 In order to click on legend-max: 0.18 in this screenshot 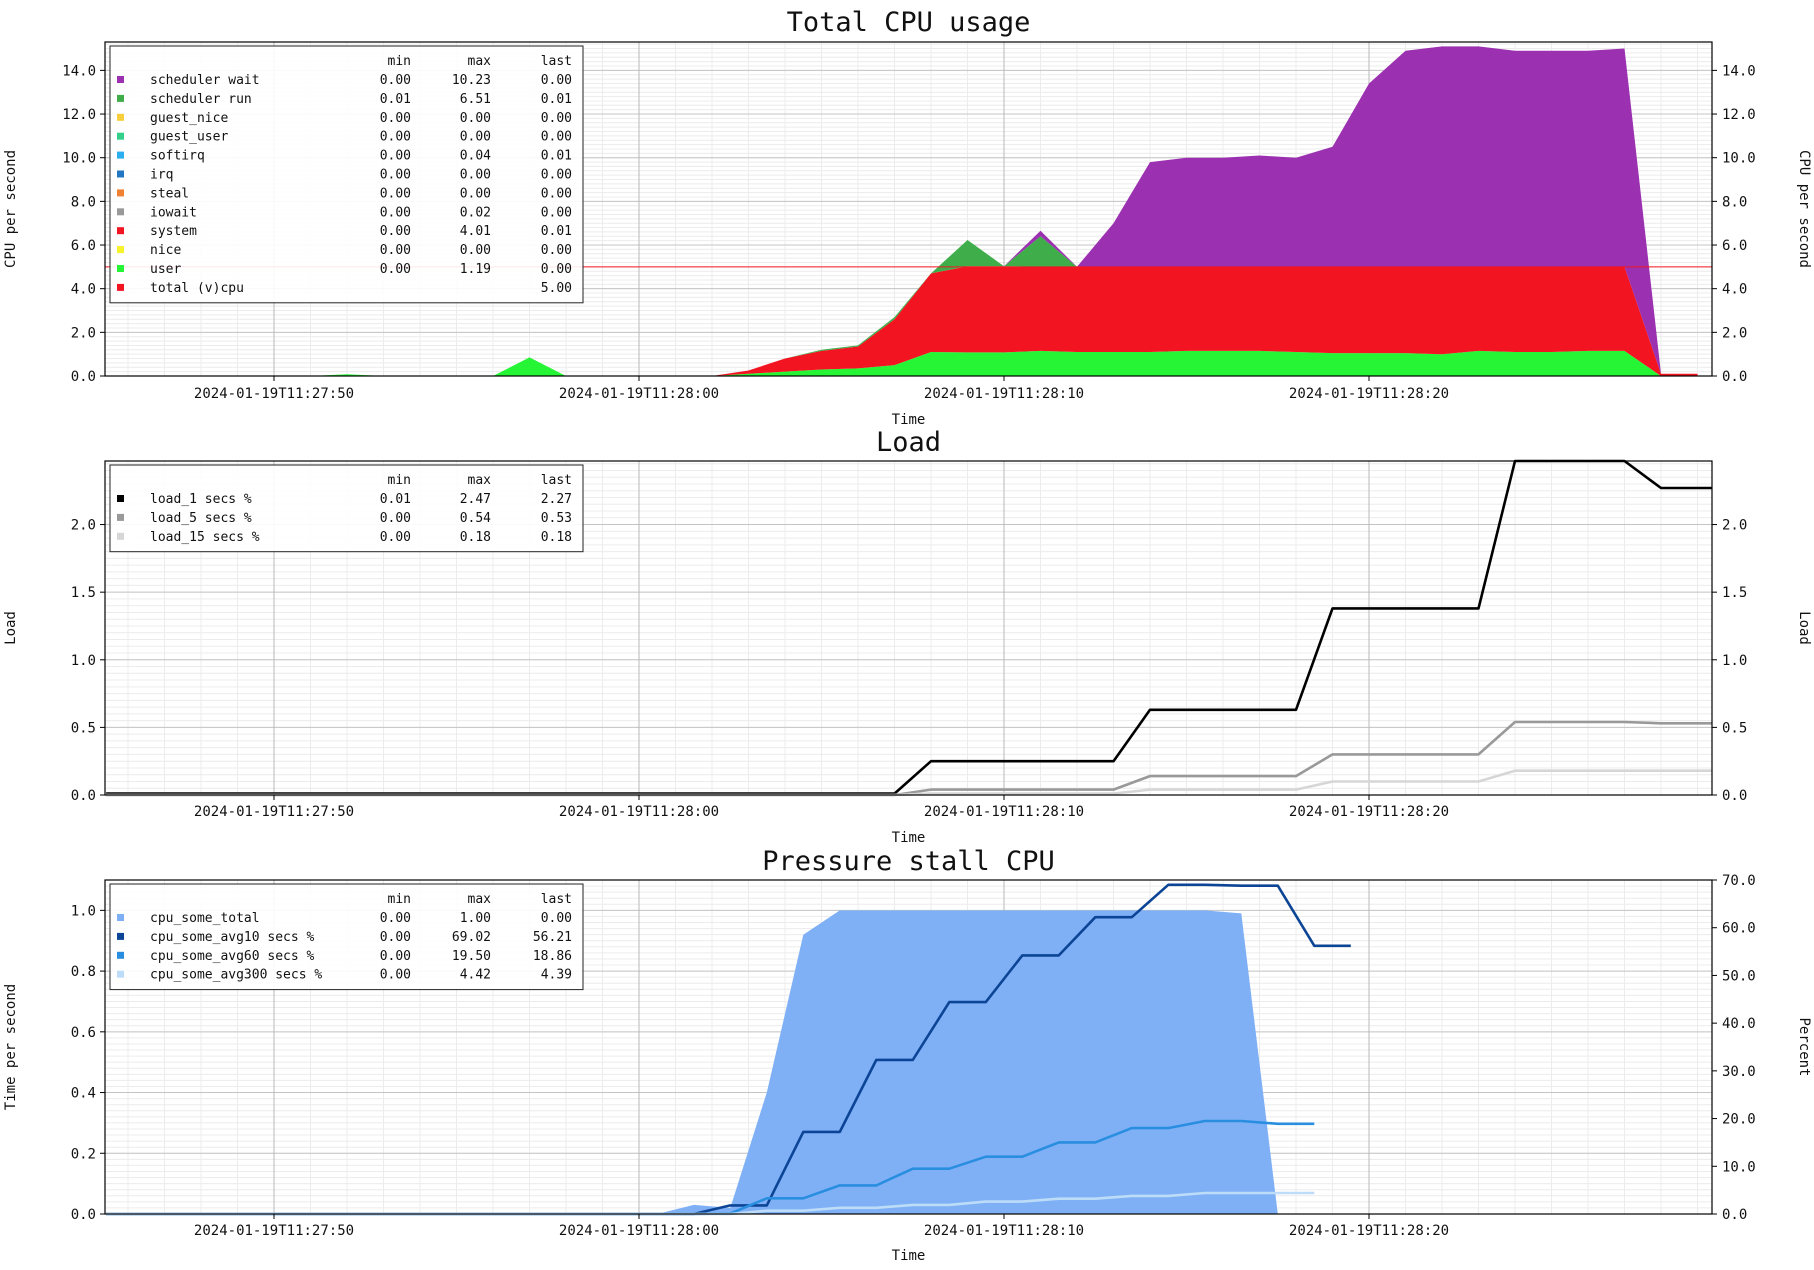, I will do `click(475, 537)`.